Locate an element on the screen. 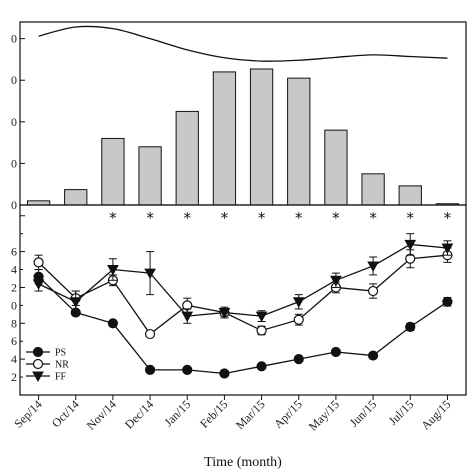 The height and width of the screenshot is (474, 474). legend-marker-ff is located at coordinates (38, 377).